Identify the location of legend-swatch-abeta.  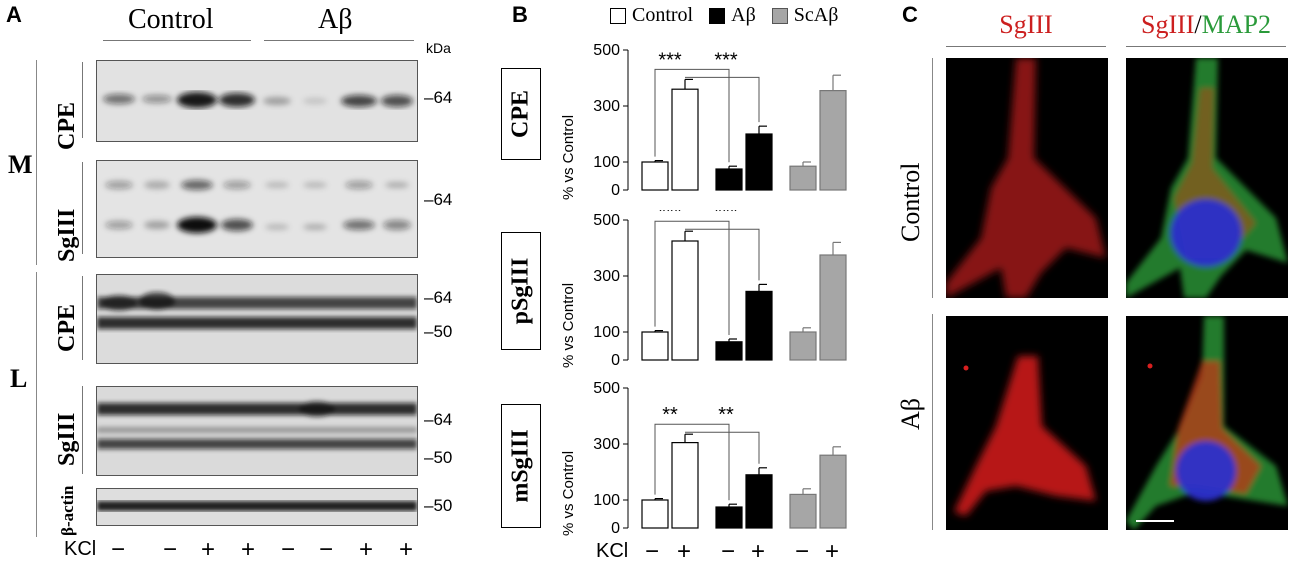
(717, 15).